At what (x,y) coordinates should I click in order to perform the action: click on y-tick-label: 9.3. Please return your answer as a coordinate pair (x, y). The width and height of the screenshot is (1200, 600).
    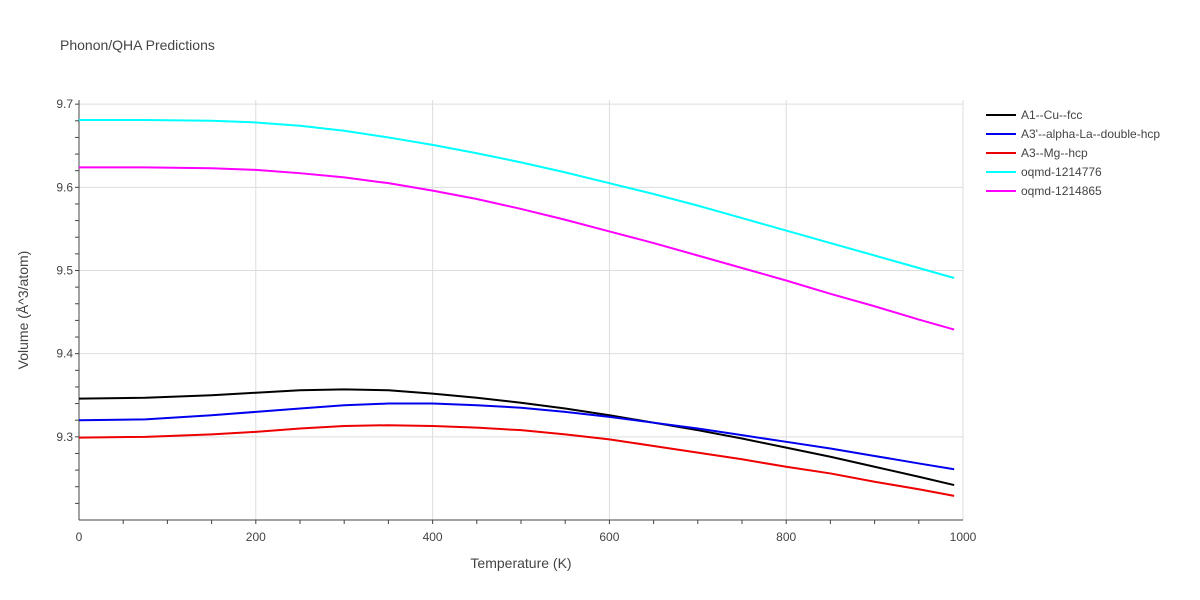
    Looking at the image, I should click on (64, 437).